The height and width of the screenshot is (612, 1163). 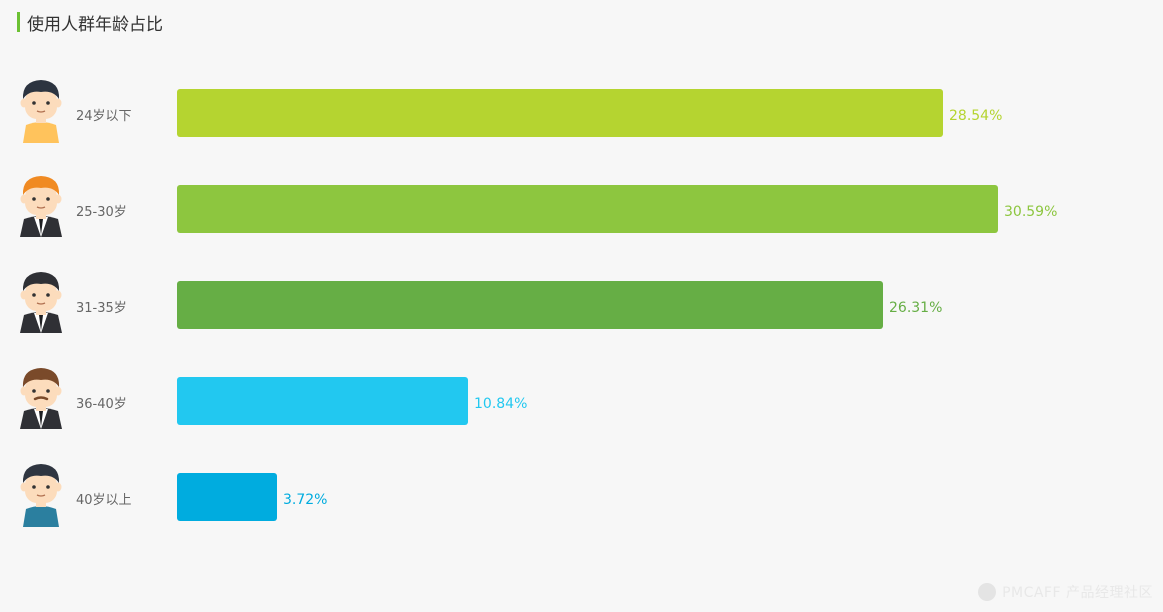 I want to click on watermark: PMCAFF 产品经理社区, so click(x=1065, y=592).